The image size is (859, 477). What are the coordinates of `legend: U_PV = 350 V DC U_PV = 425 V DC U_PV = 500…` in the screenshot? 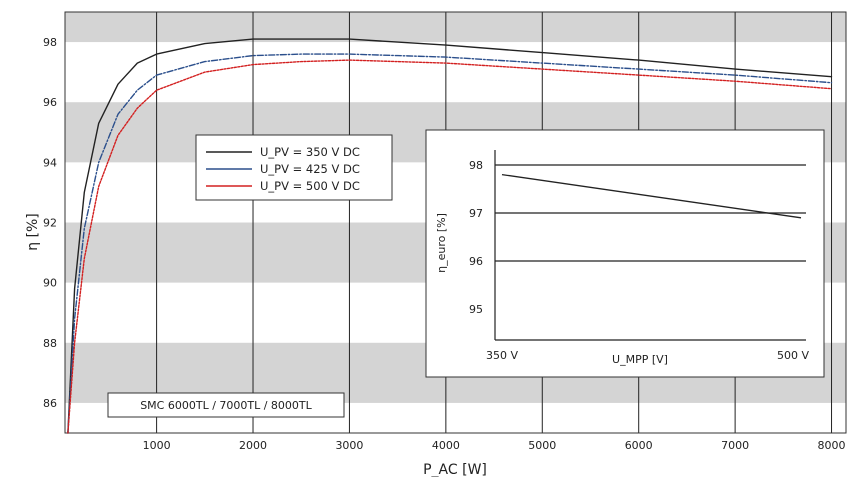 It's located at (294, 167).